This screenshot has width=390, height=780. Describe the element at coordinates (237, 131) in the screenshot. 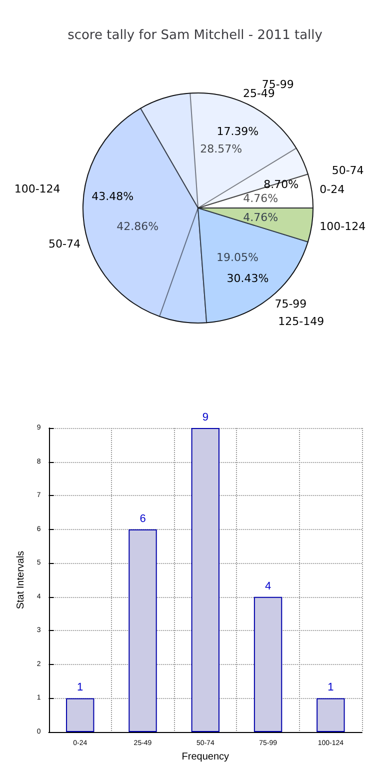

I see `data-label: 17.39%` at that location.